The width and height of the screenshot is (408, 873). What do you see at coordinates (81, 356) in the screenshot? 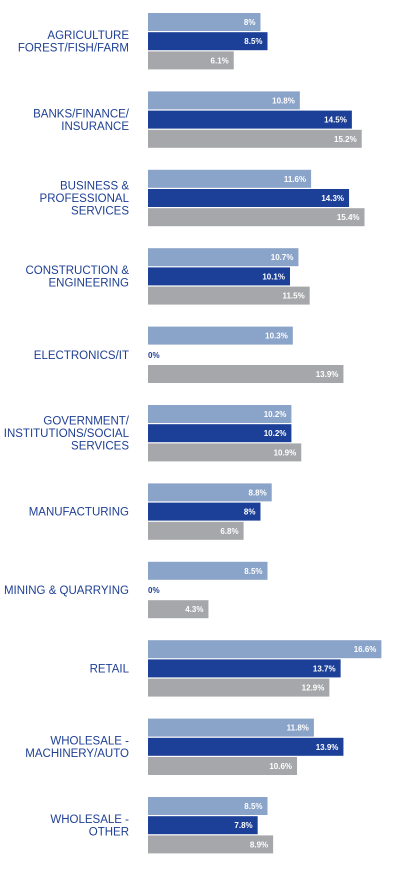
I see `category-label: ELECTRONICS/IT` at bounding box center [81, 356].